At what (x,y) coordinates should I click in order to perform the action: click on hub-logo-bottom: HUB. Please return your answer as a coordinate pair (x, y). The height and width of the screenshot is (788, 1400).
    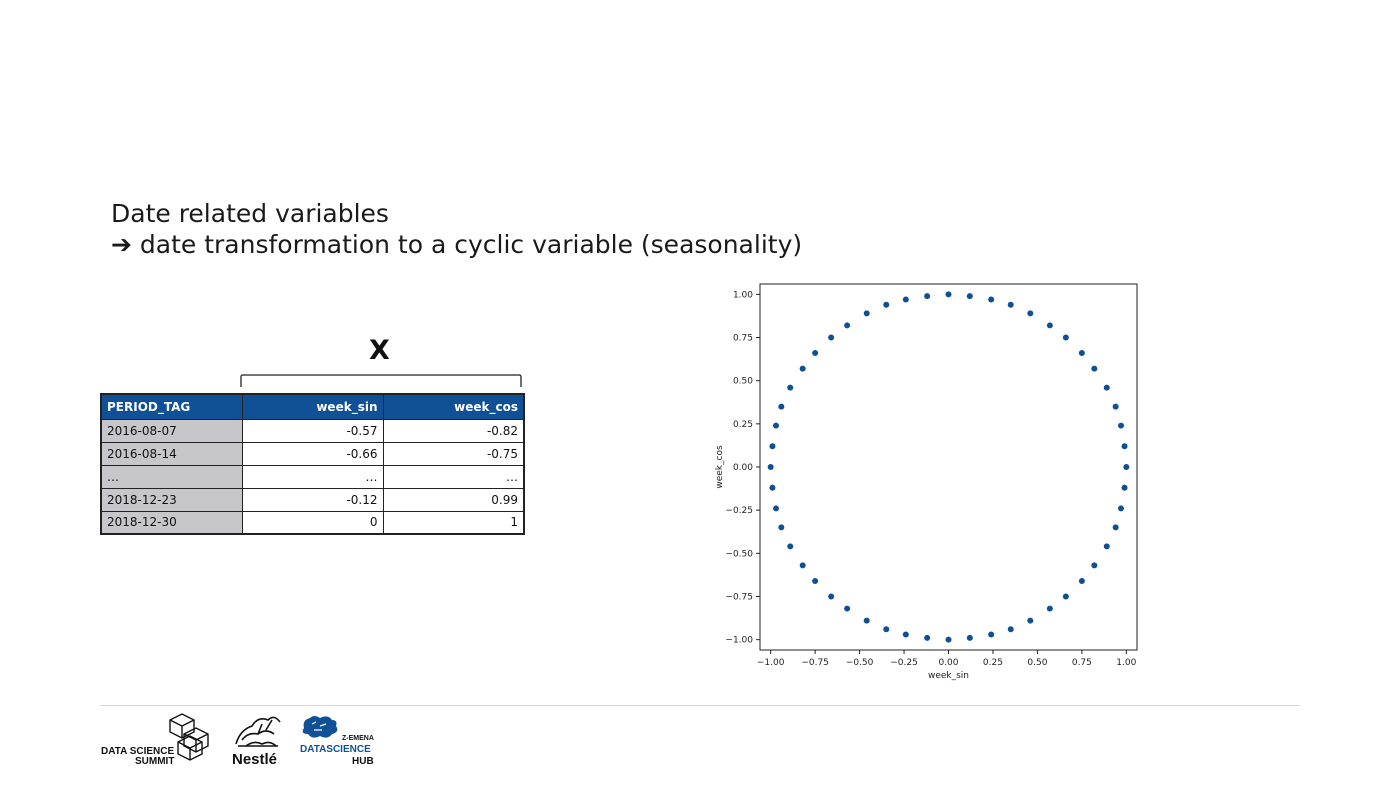
    Looking at the image, I should click on (363, 761).